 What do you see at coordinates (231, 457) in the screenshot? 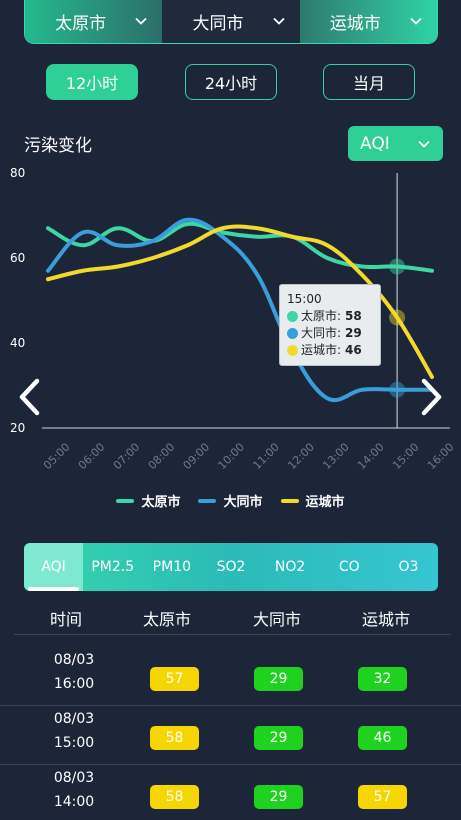
I see `x-tick-label: 10:00` at bounding box center [231, 457].